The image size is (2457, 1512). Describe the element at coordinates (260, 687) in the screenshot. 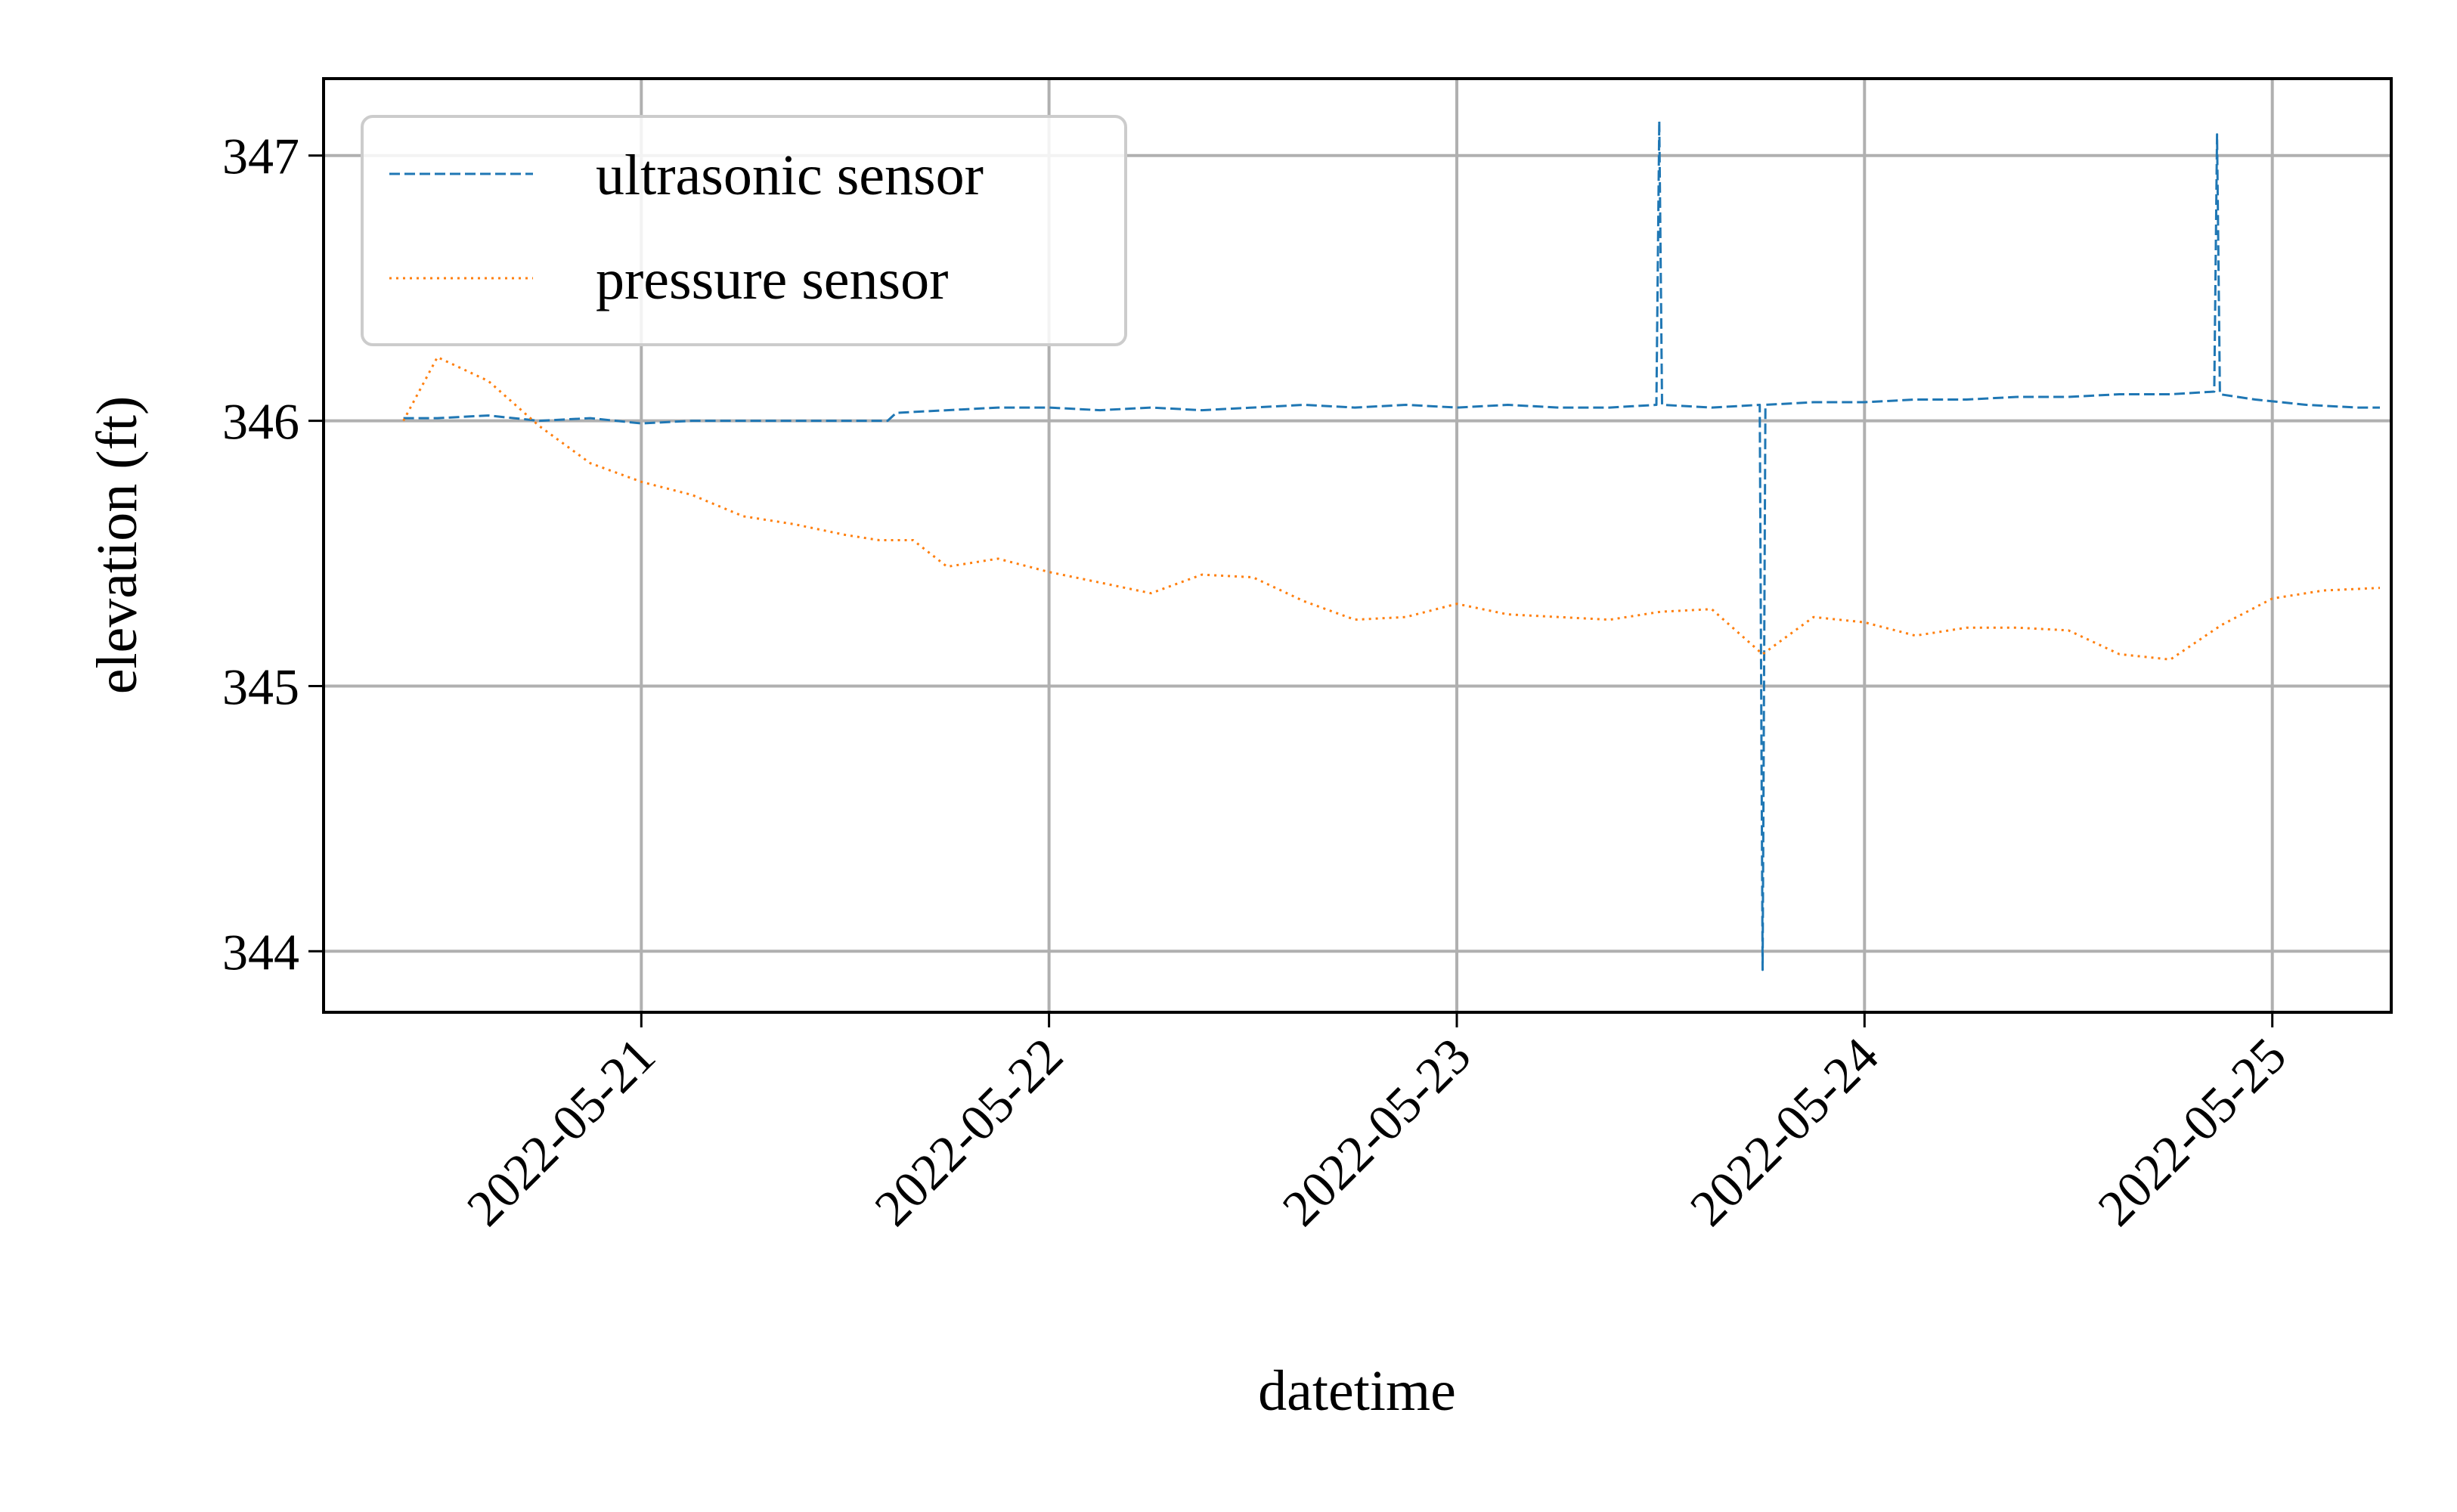

I see `y-tick-label: 345` at that location.